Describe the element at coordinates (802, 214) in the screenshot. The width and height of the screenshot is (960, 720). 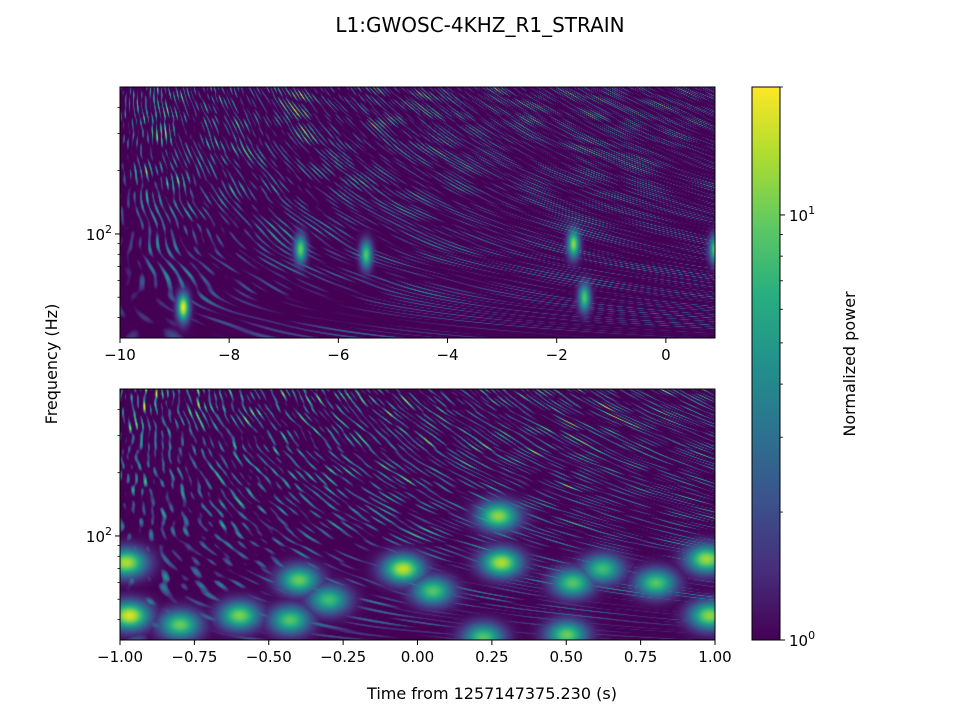
I see `colorbar-tick-label: 10¹` at that location.